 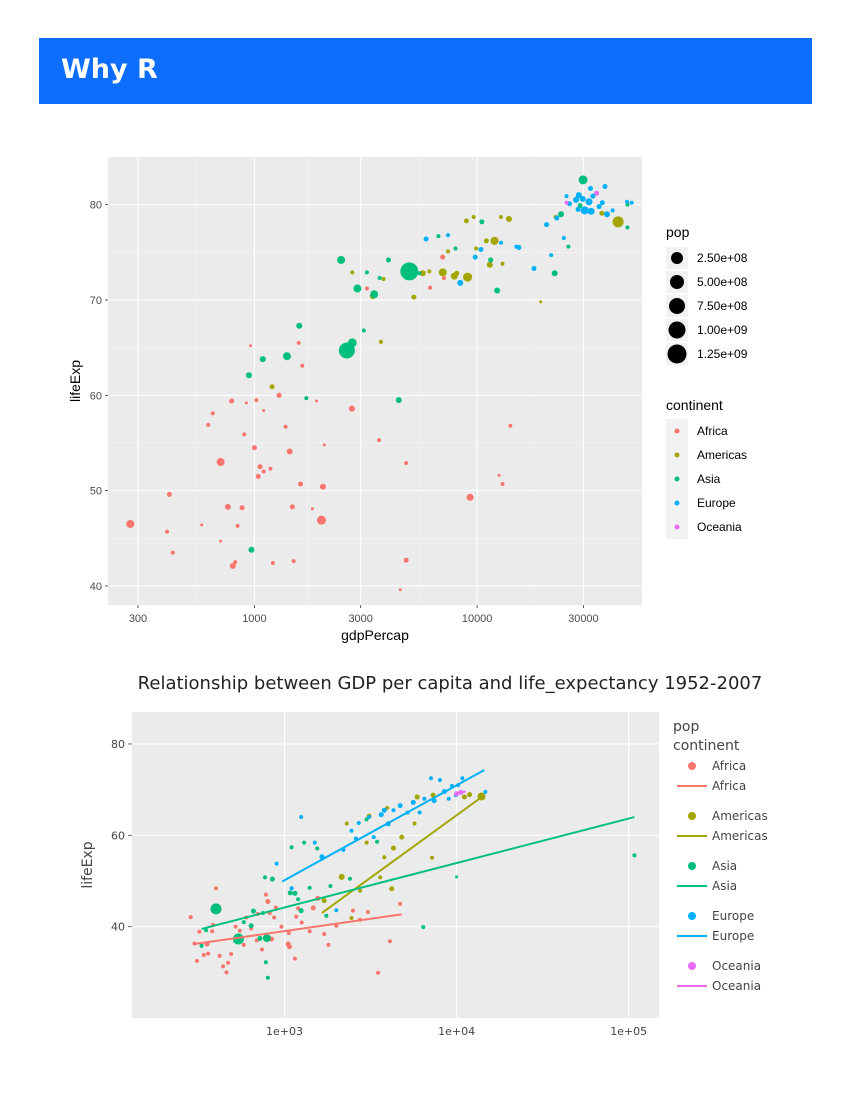 I want to click on legend-title-pop: pop, so click(x=678, y=232).